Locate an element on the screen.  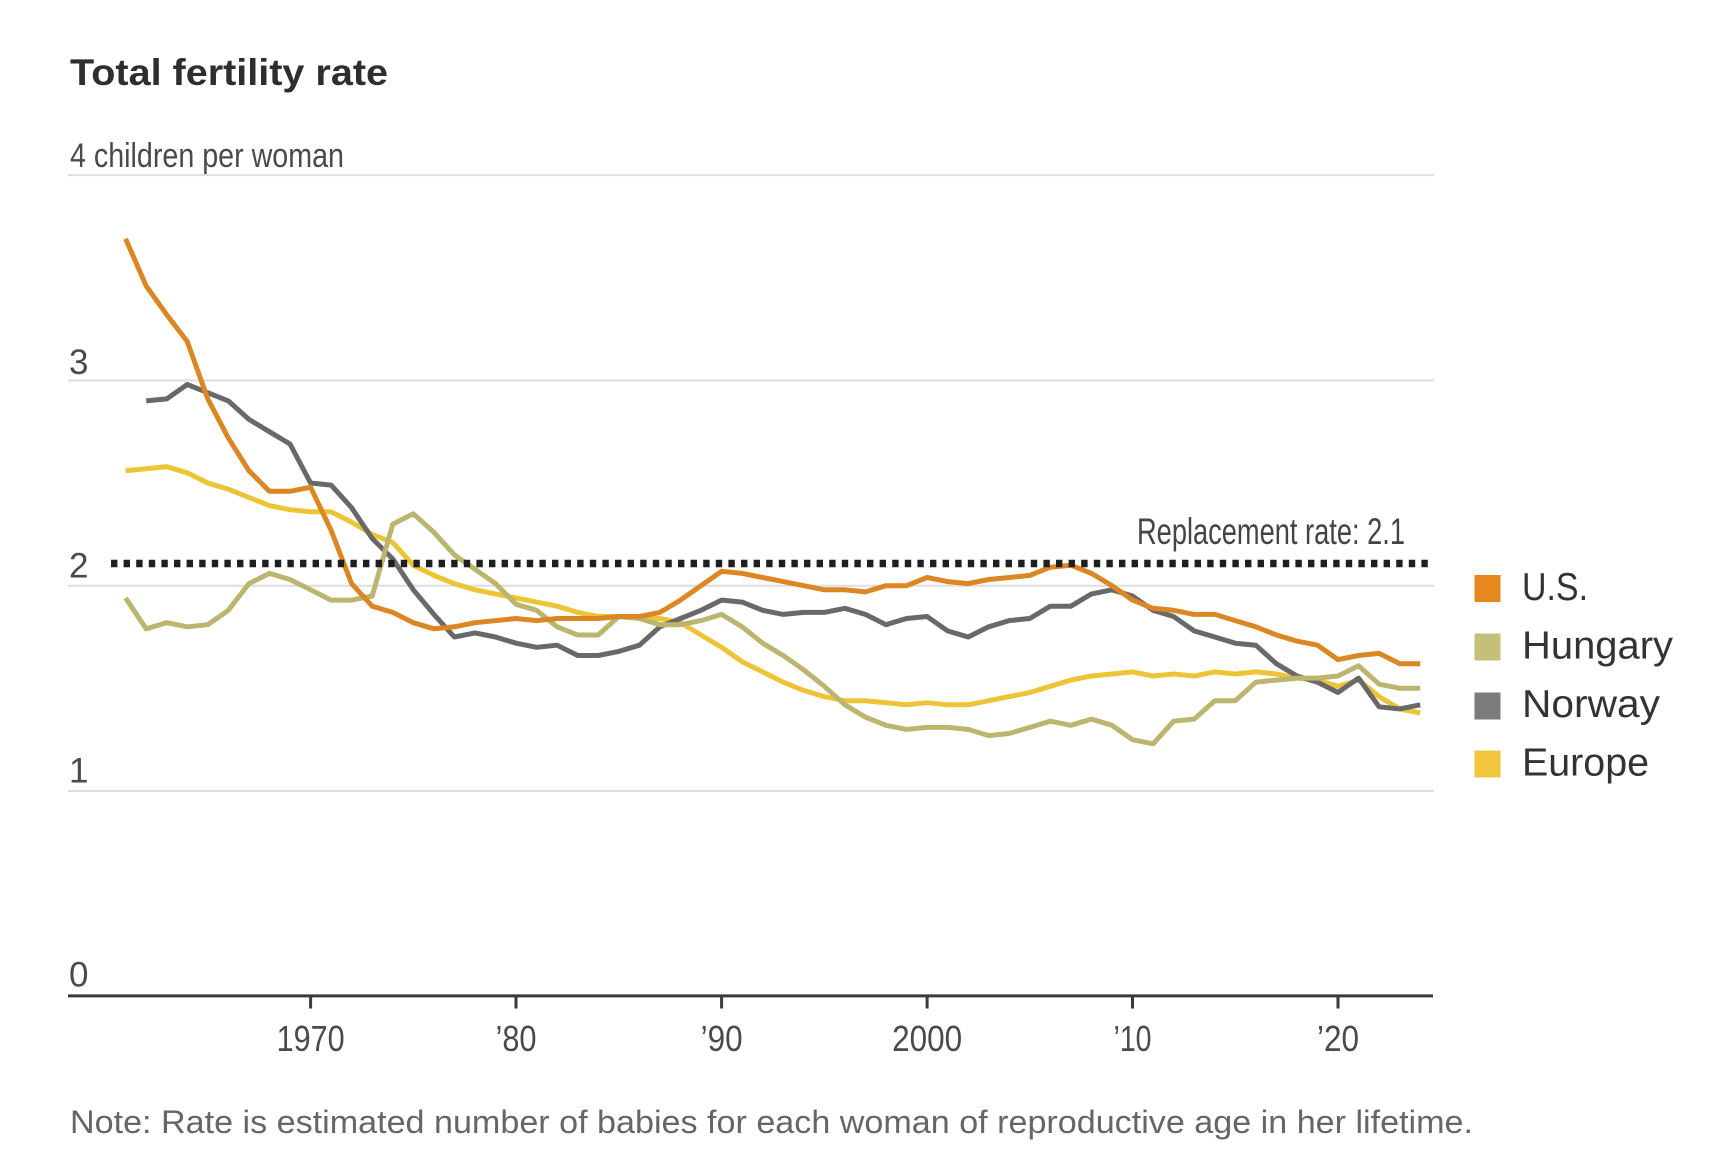
svg-text: ’80 is located at coordinates (516, 1038).